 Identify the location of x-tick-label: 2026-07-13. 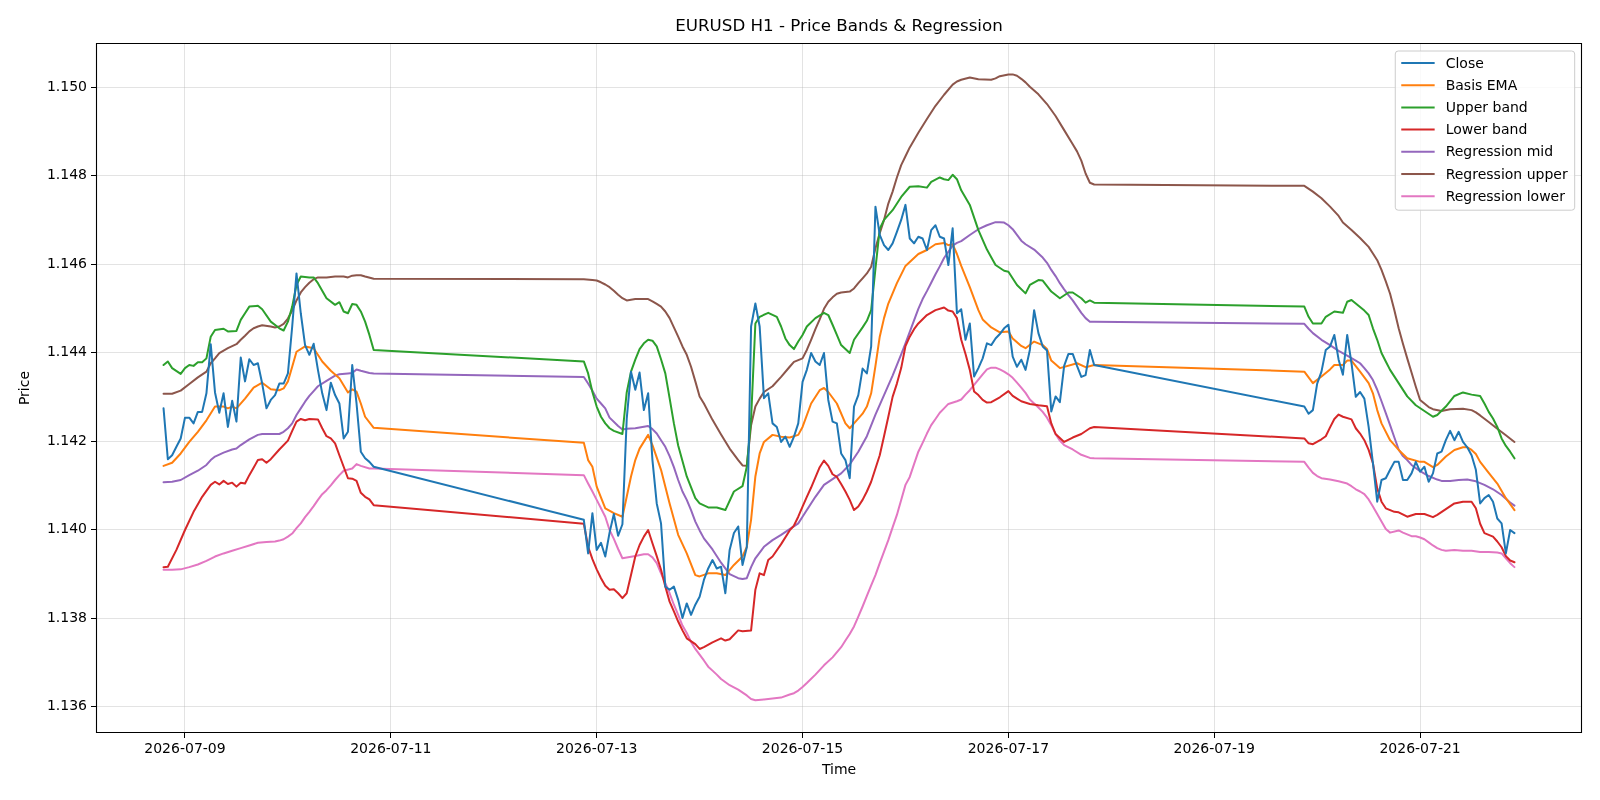
(597, 748).